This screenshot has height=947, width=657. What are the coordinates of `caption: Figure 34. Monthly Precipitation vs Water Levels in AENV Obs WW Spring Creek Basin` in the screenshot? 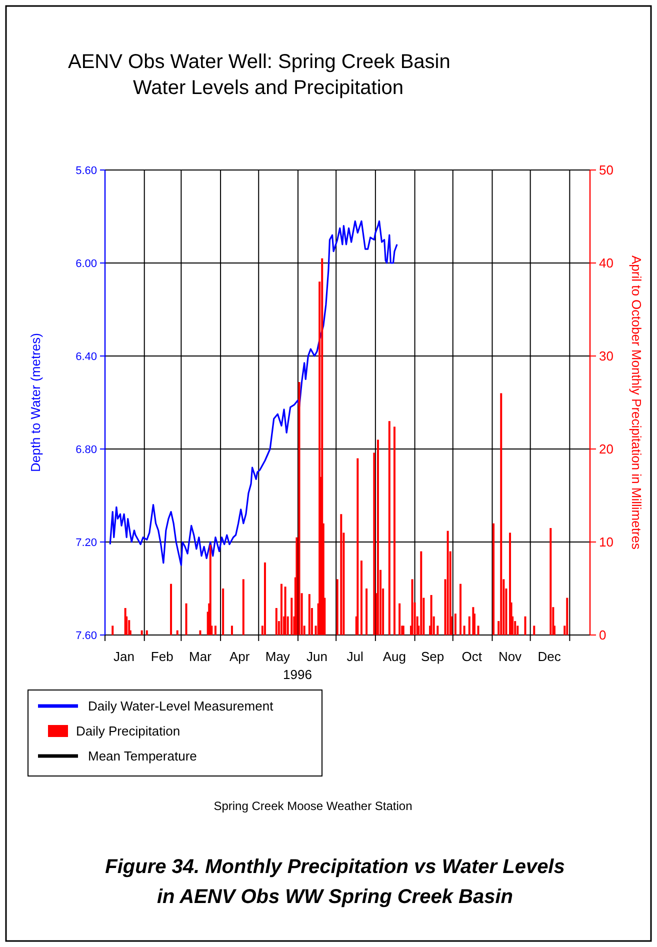 It's located at (335, 882).